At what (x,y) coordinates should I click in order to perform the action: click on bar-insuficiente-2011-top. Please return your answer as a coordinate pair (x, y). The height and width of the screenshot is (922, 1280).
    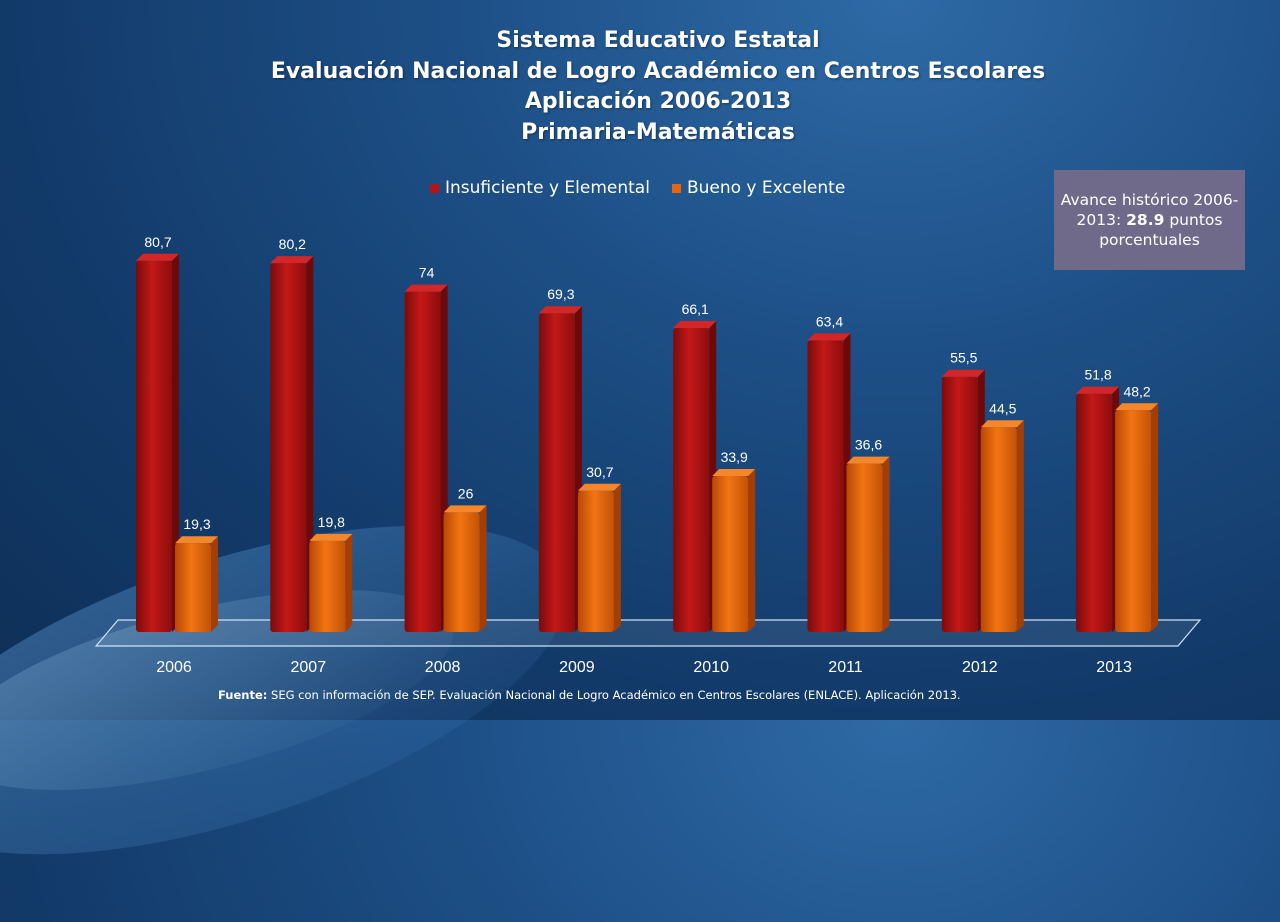
    Looking at the image, I should click on (829, 337).